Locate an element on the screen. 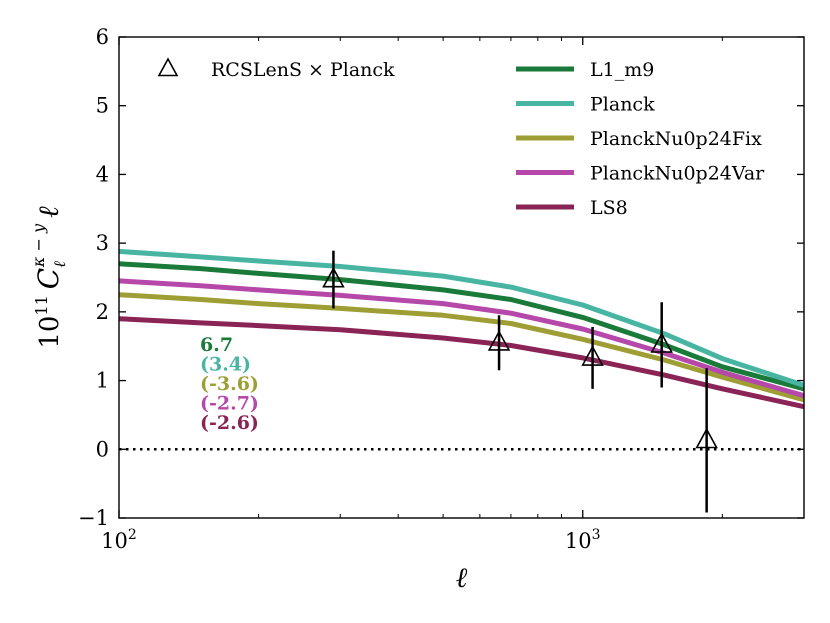  y-label-exp: 11 is located at coordinates (41, 305).